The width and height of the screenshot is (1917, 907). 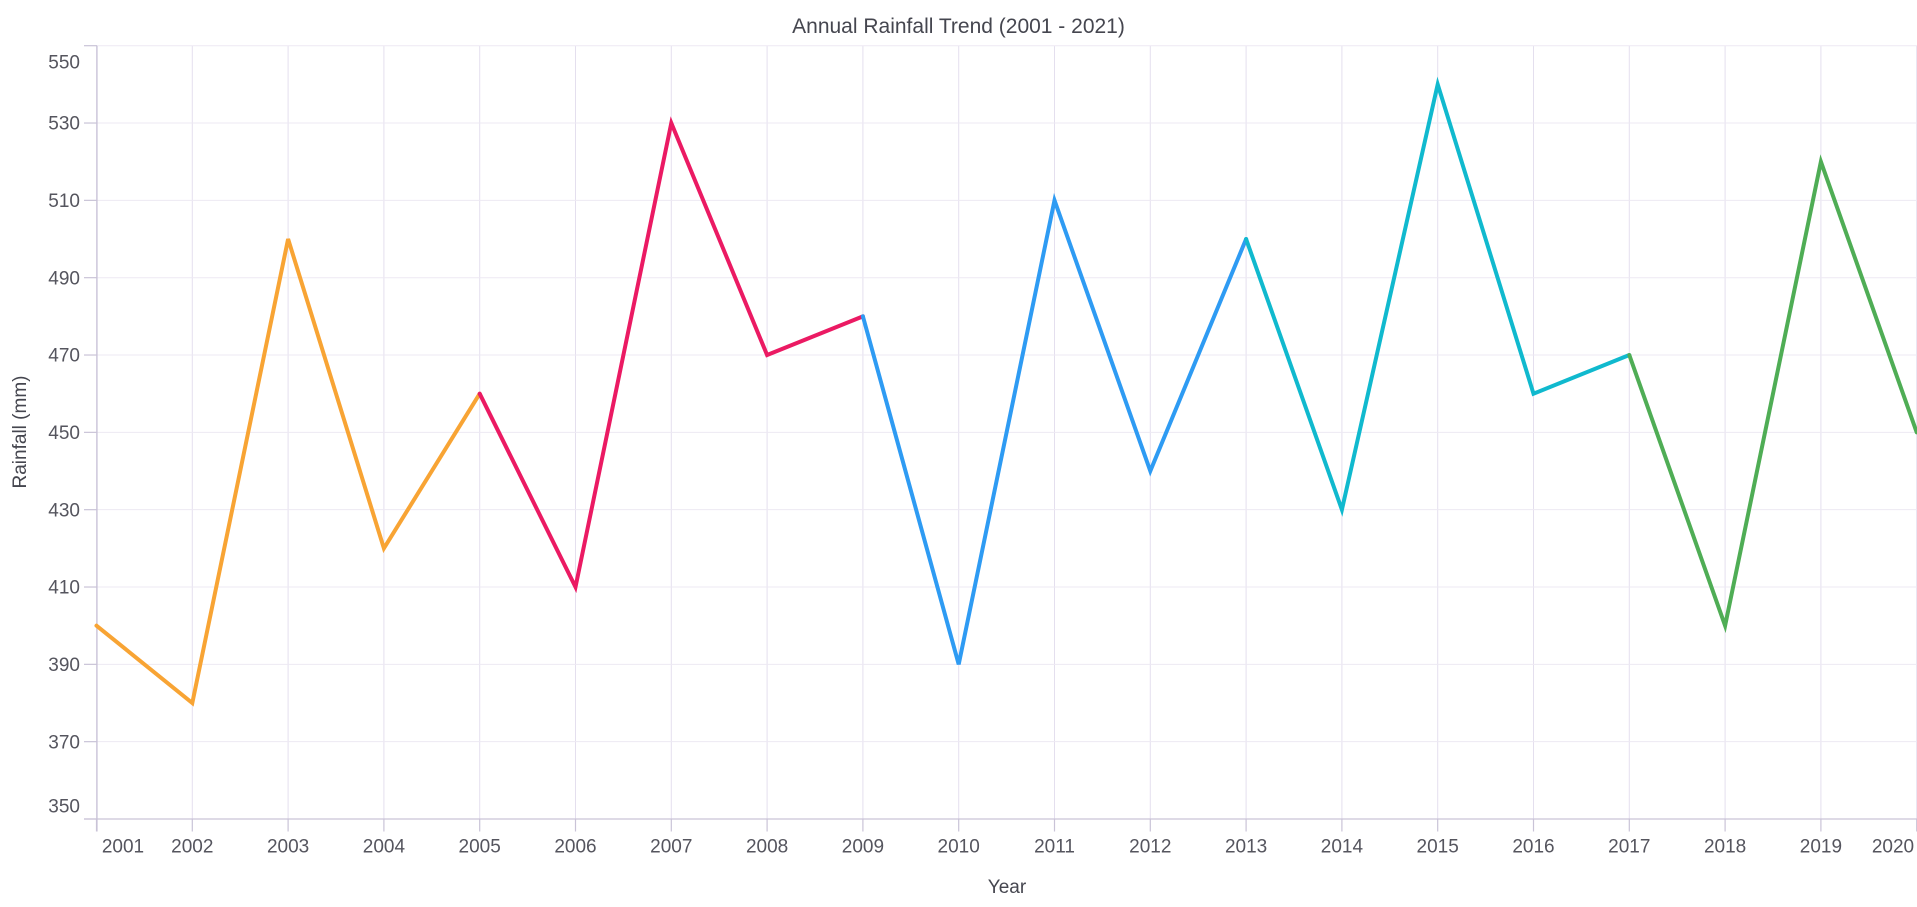 What do you see at coordinates (480, 847) in the screenshot?
I see `x-tick-label: 2005` at bounding box center [480, 847].